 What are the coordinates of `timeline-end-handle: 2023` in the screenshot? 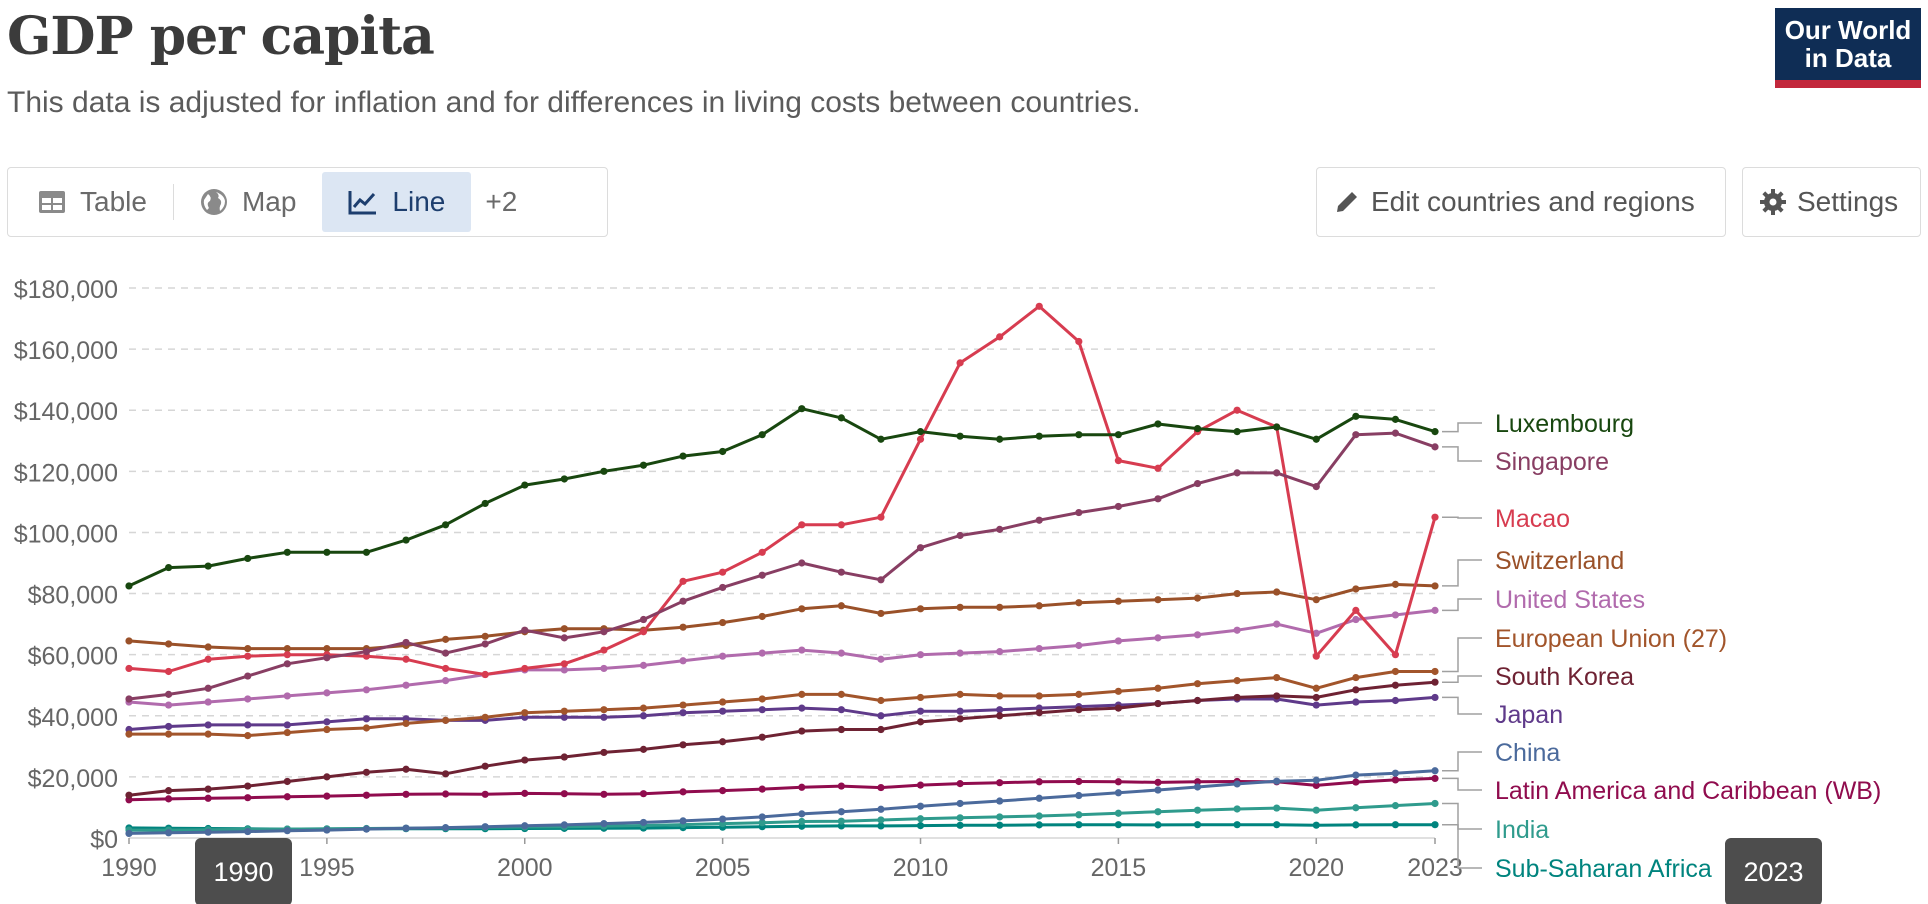 It's located at (1773, 871).